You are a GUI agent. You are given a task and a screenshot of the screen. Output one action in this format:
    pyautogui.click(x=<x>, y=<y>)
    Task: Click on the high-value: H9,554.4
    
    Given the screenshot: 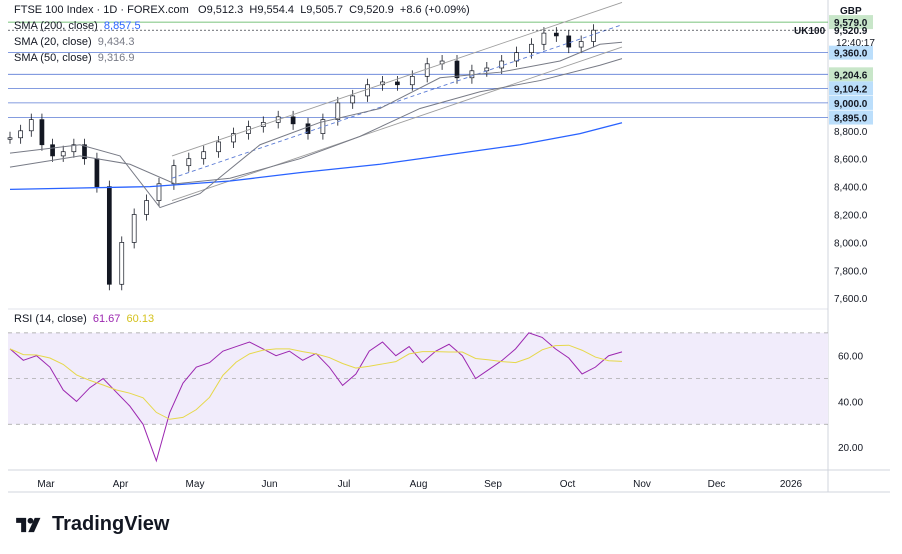 What is the action you would take?
    pyautogui.click(x=272, y=10)
    